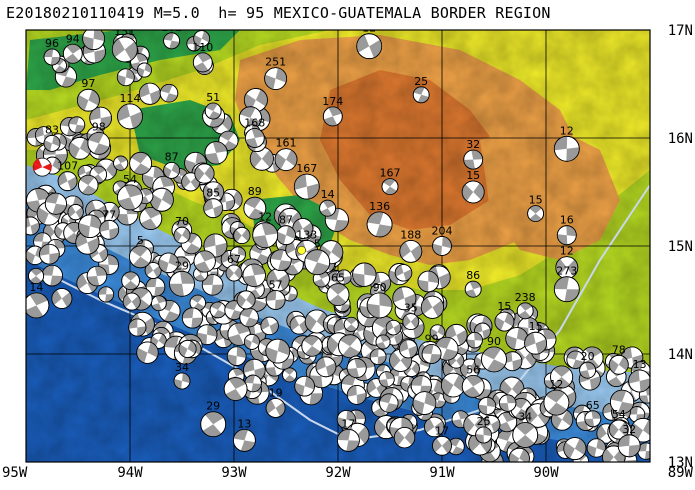 The image size is (695, 490). Describe the element at coordinates (332, 101) in the screenshot. I see `mechanism-label: 174` at that location.